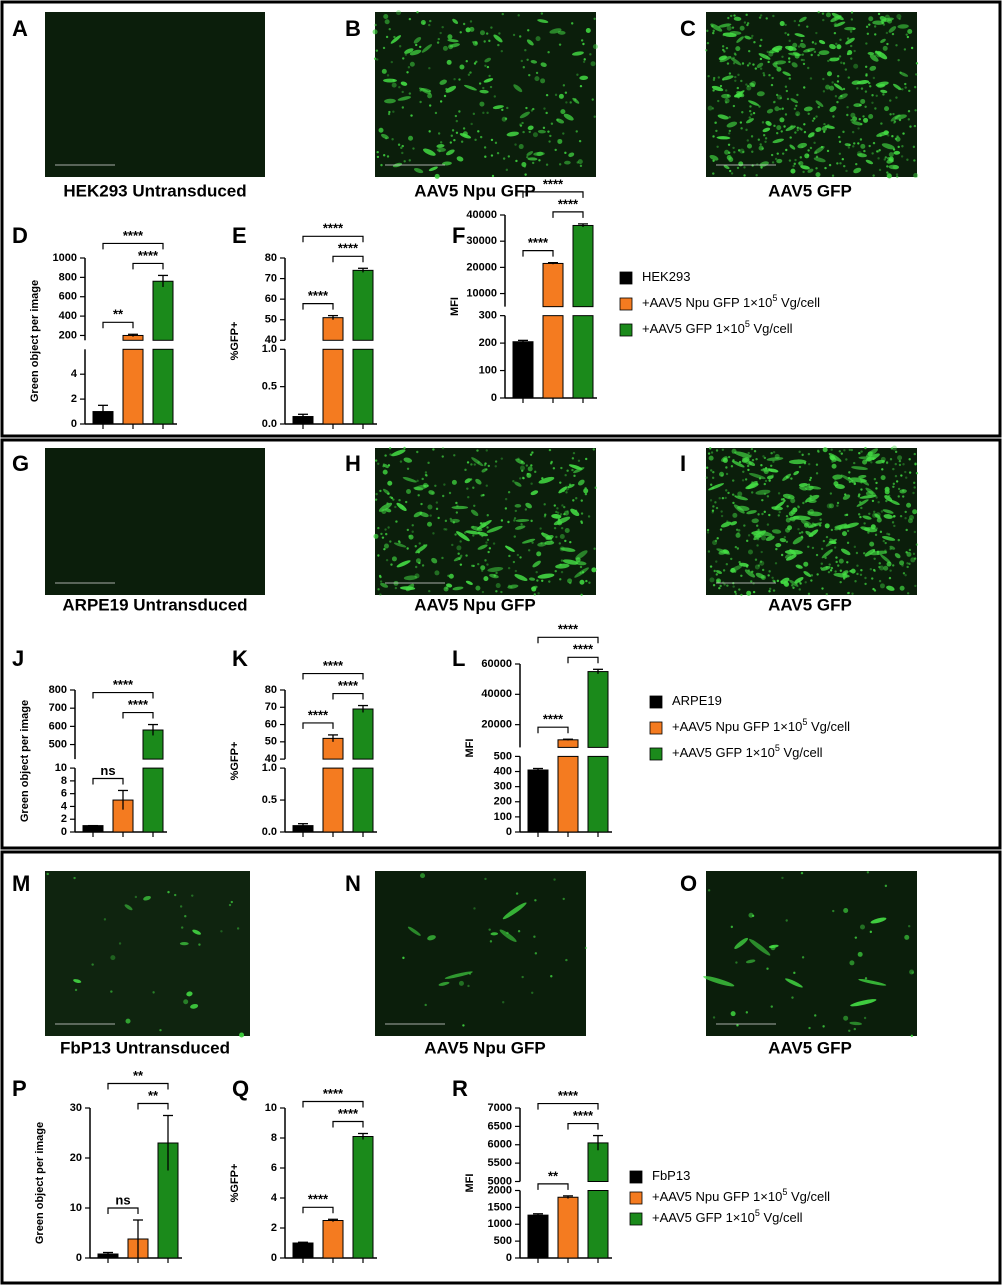  What do you see at coordinates (481, 293) in the screenshot?
I see `y-tick-label: 10000` at bounding box center [481, 293].